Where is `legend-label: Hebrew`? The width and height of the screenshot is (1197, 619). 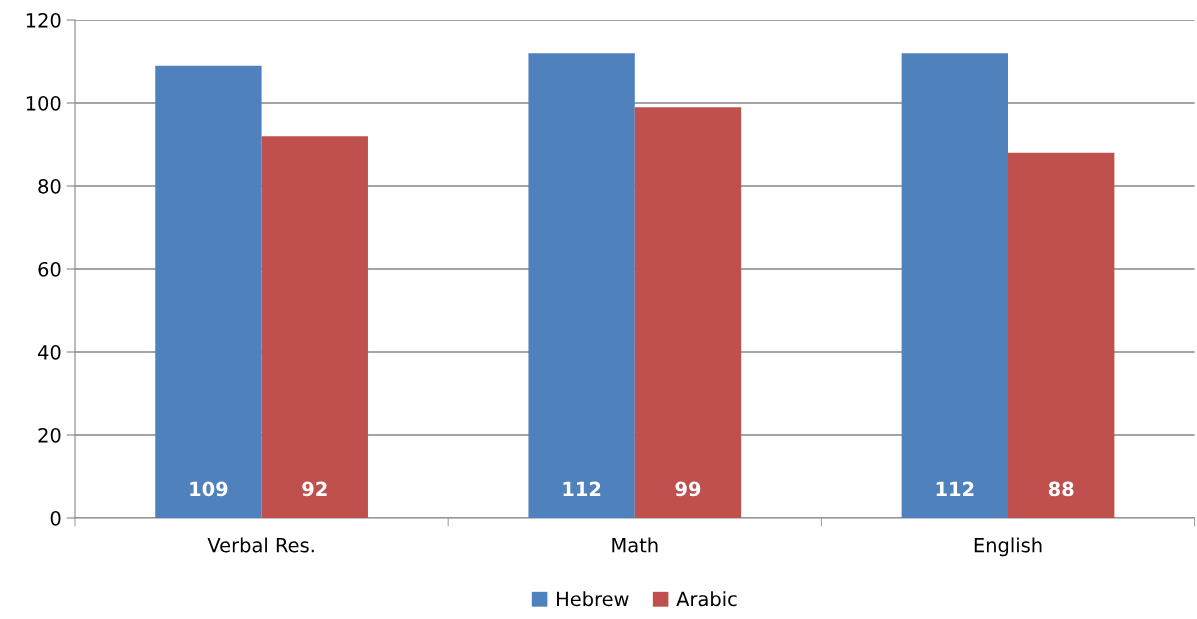
legend-label: Hebrew is located at coordinates (593, 599).